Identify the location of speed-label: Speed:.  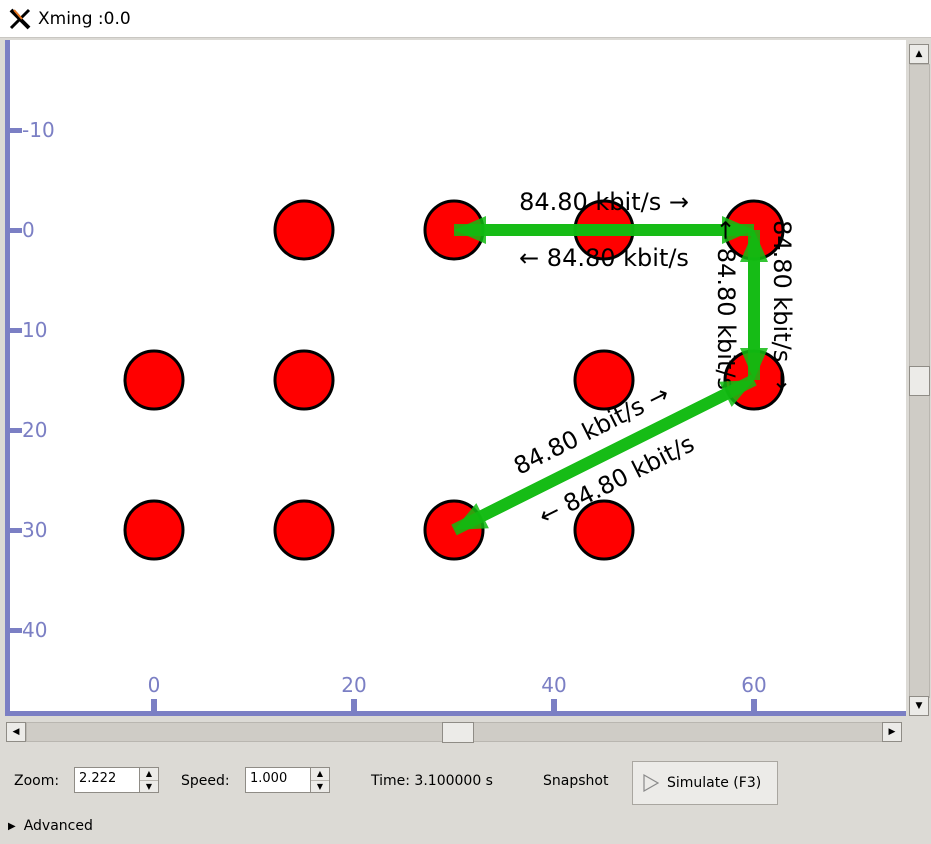
(205, 781).